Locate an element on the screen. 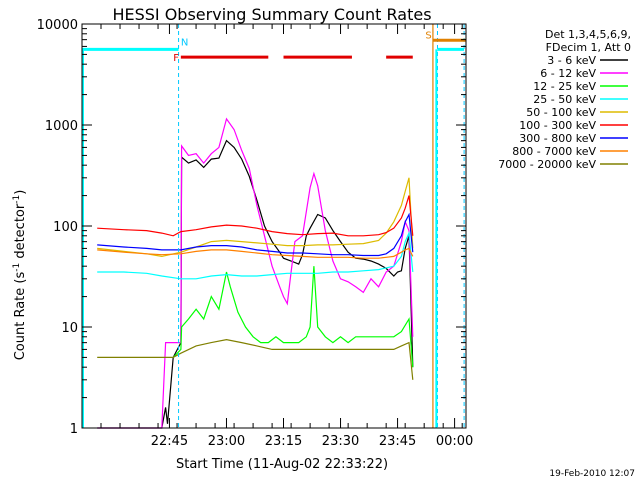 The height and width of the screenshot is (480, 640). y-tick-label-0: 1 is located at coordinates (74, 429).